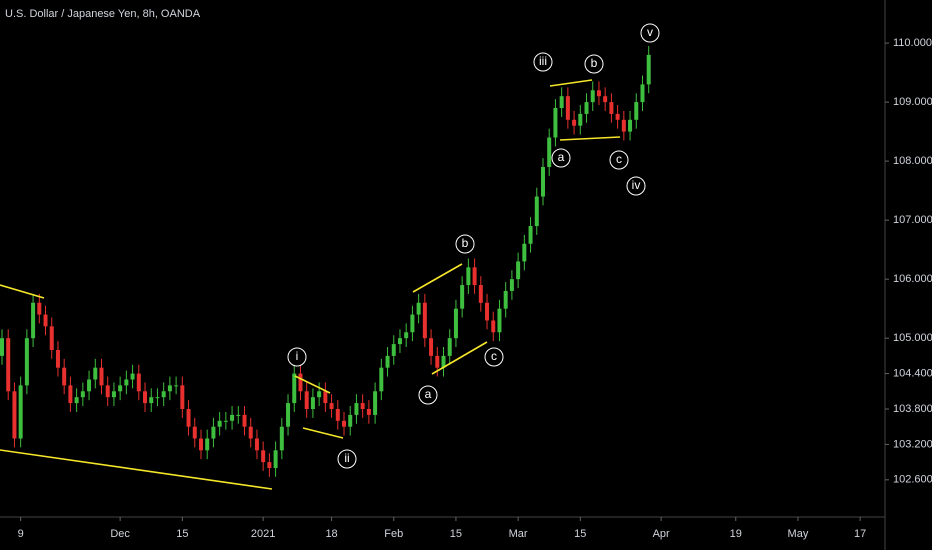 This screenshot has width=932, height=550. What do you see at coordinates (561, 157) in the screenshot?
I see `wave-text: a` at bounding box center [561, 157].